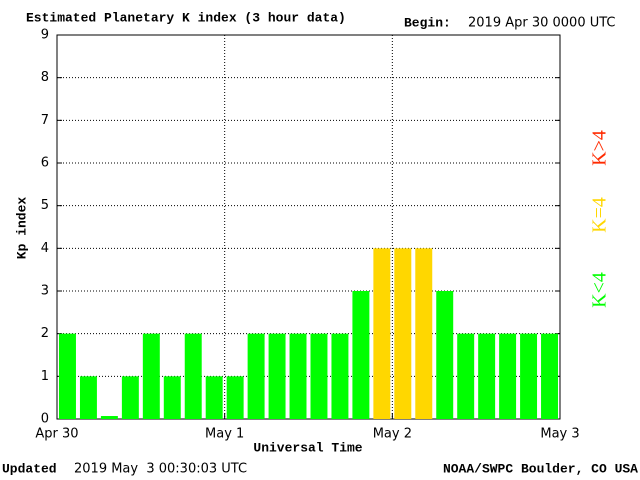  Describe the element at coordinates (559, 434) in the screenshot. I see `x-tick-label: May 3` at that location.